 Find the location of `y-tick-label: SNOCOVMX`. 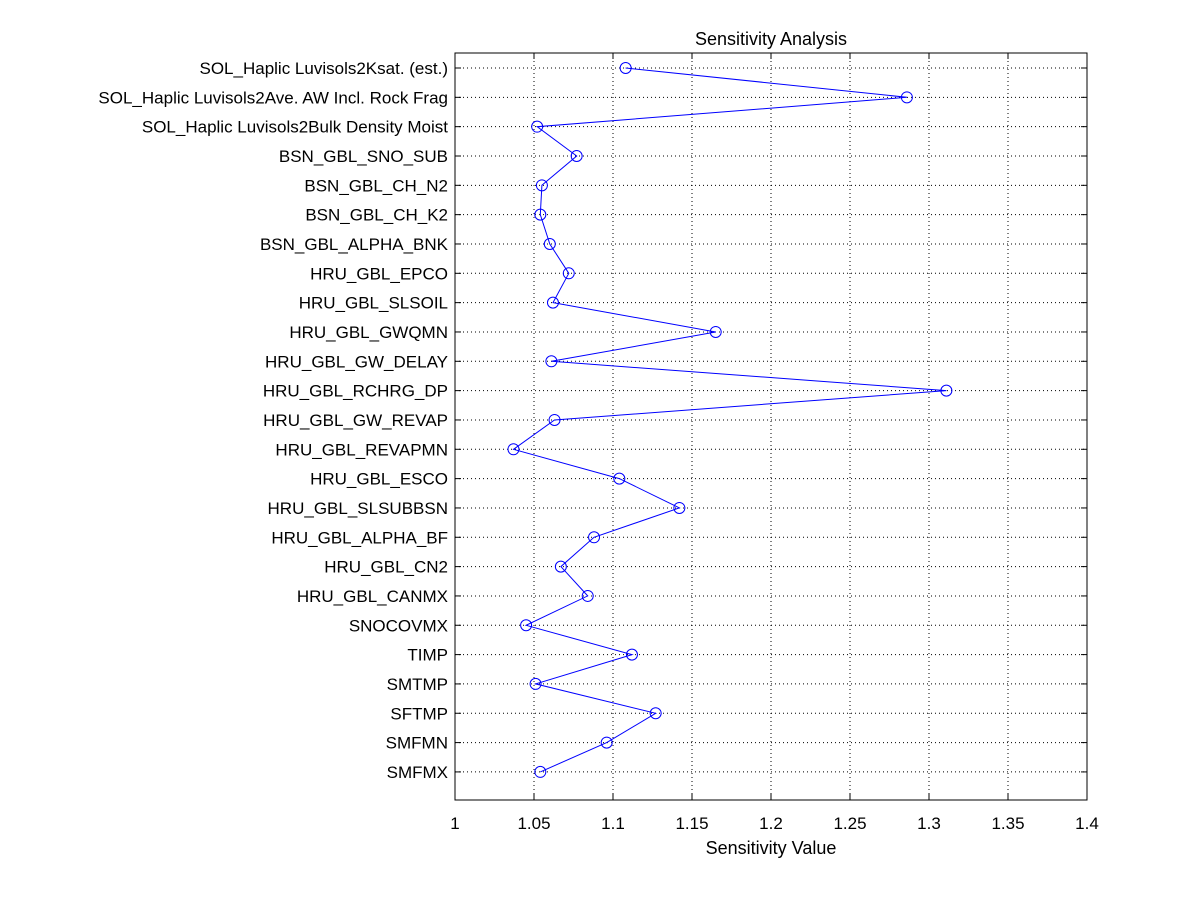

y-tick-label: SNOCOVMX is located at coordinates (398, 625).